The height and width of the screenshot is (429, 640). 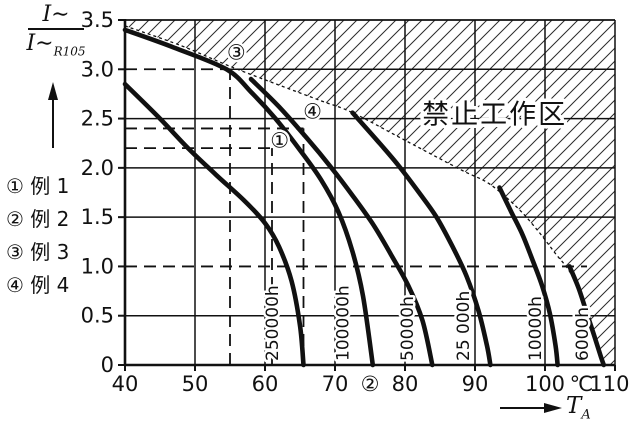 What do you see at coordinates (38, 219) in the screenshot?
I see `legend-item-2: ② 例 2` at bounding box center [38, 219].